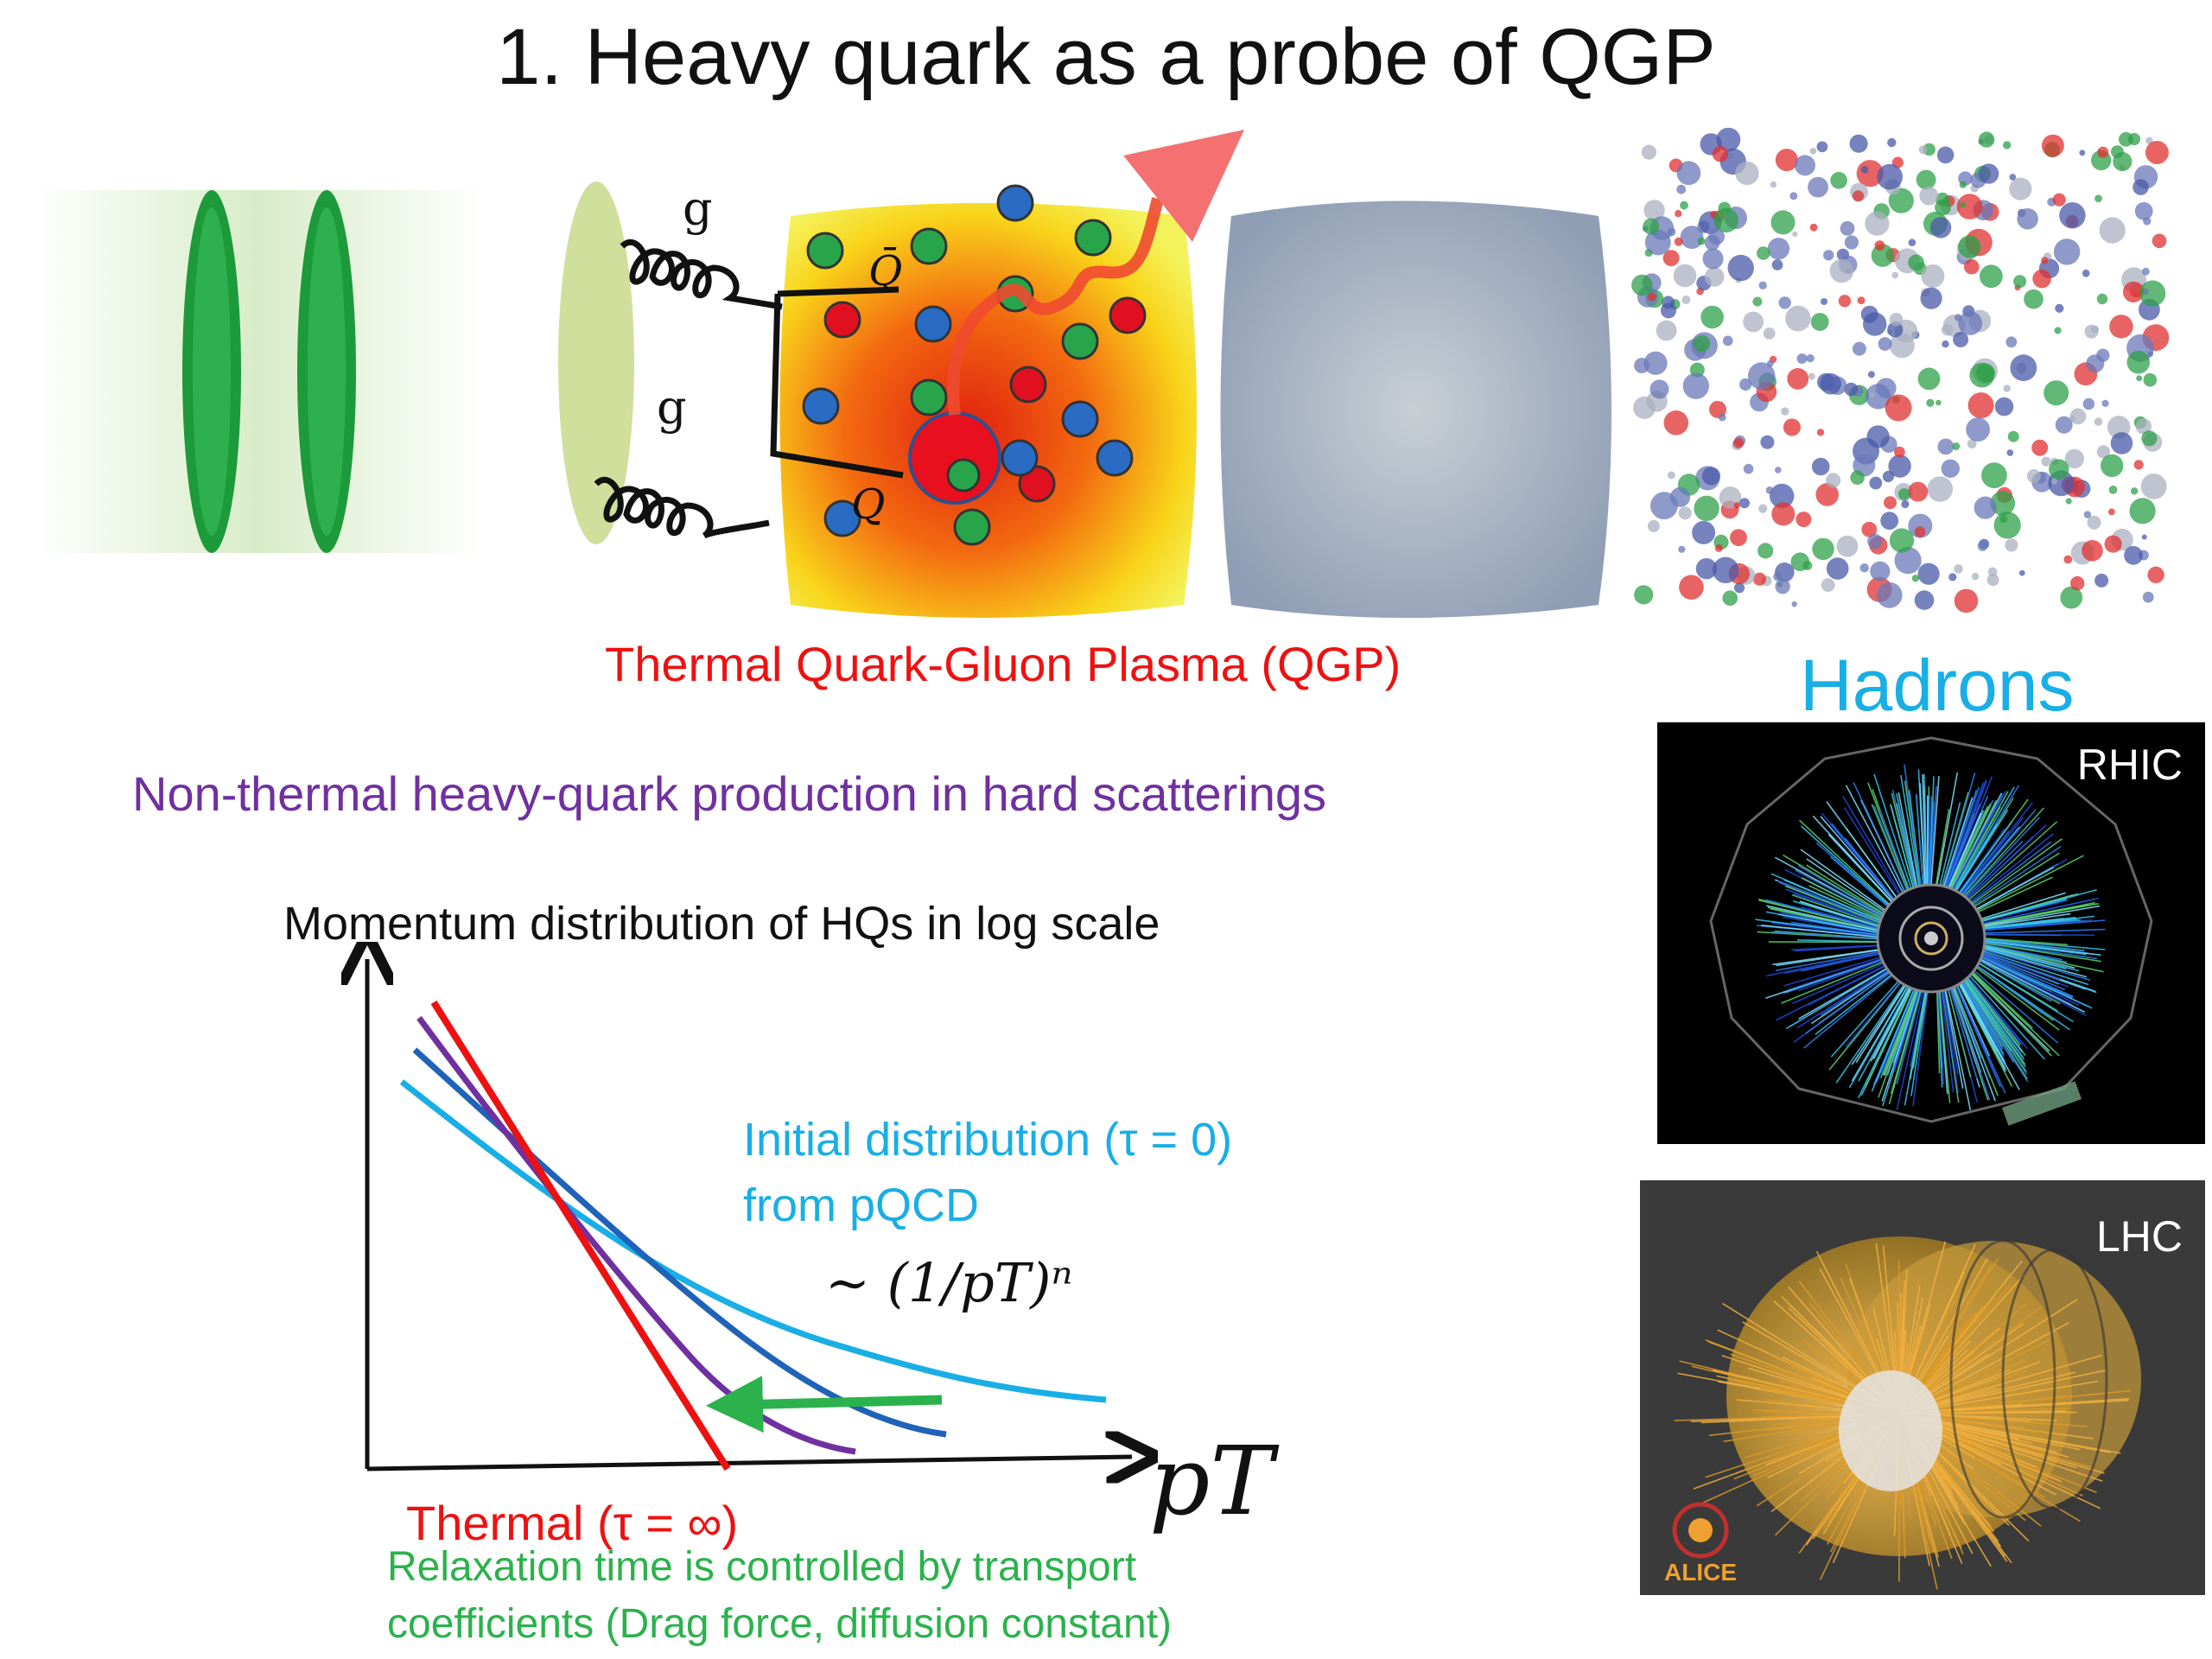 This screenshot has height=1659, width=2212. What do you see at coordinates (572, 1523) in the screenshot?
I see `thermal-label: Thermal (τ = ∞)` at bounding box center [572, 1523].